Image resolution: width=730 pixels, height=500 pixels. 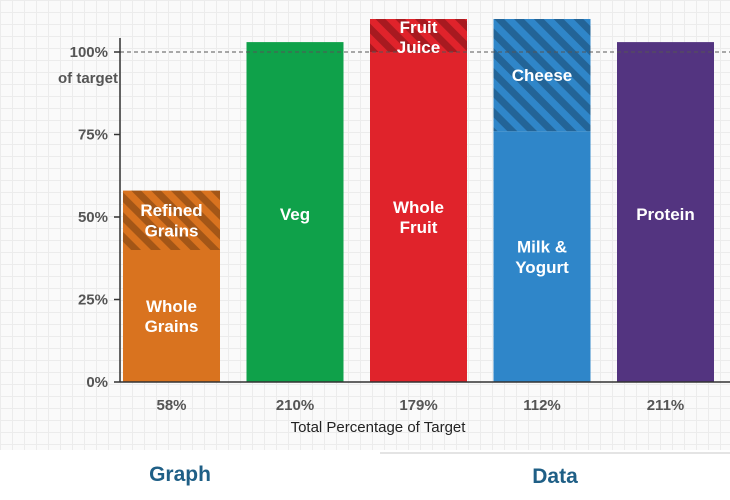 I want to click on segment-label-0-1: Refined Grains, so click(x=171, y=220).